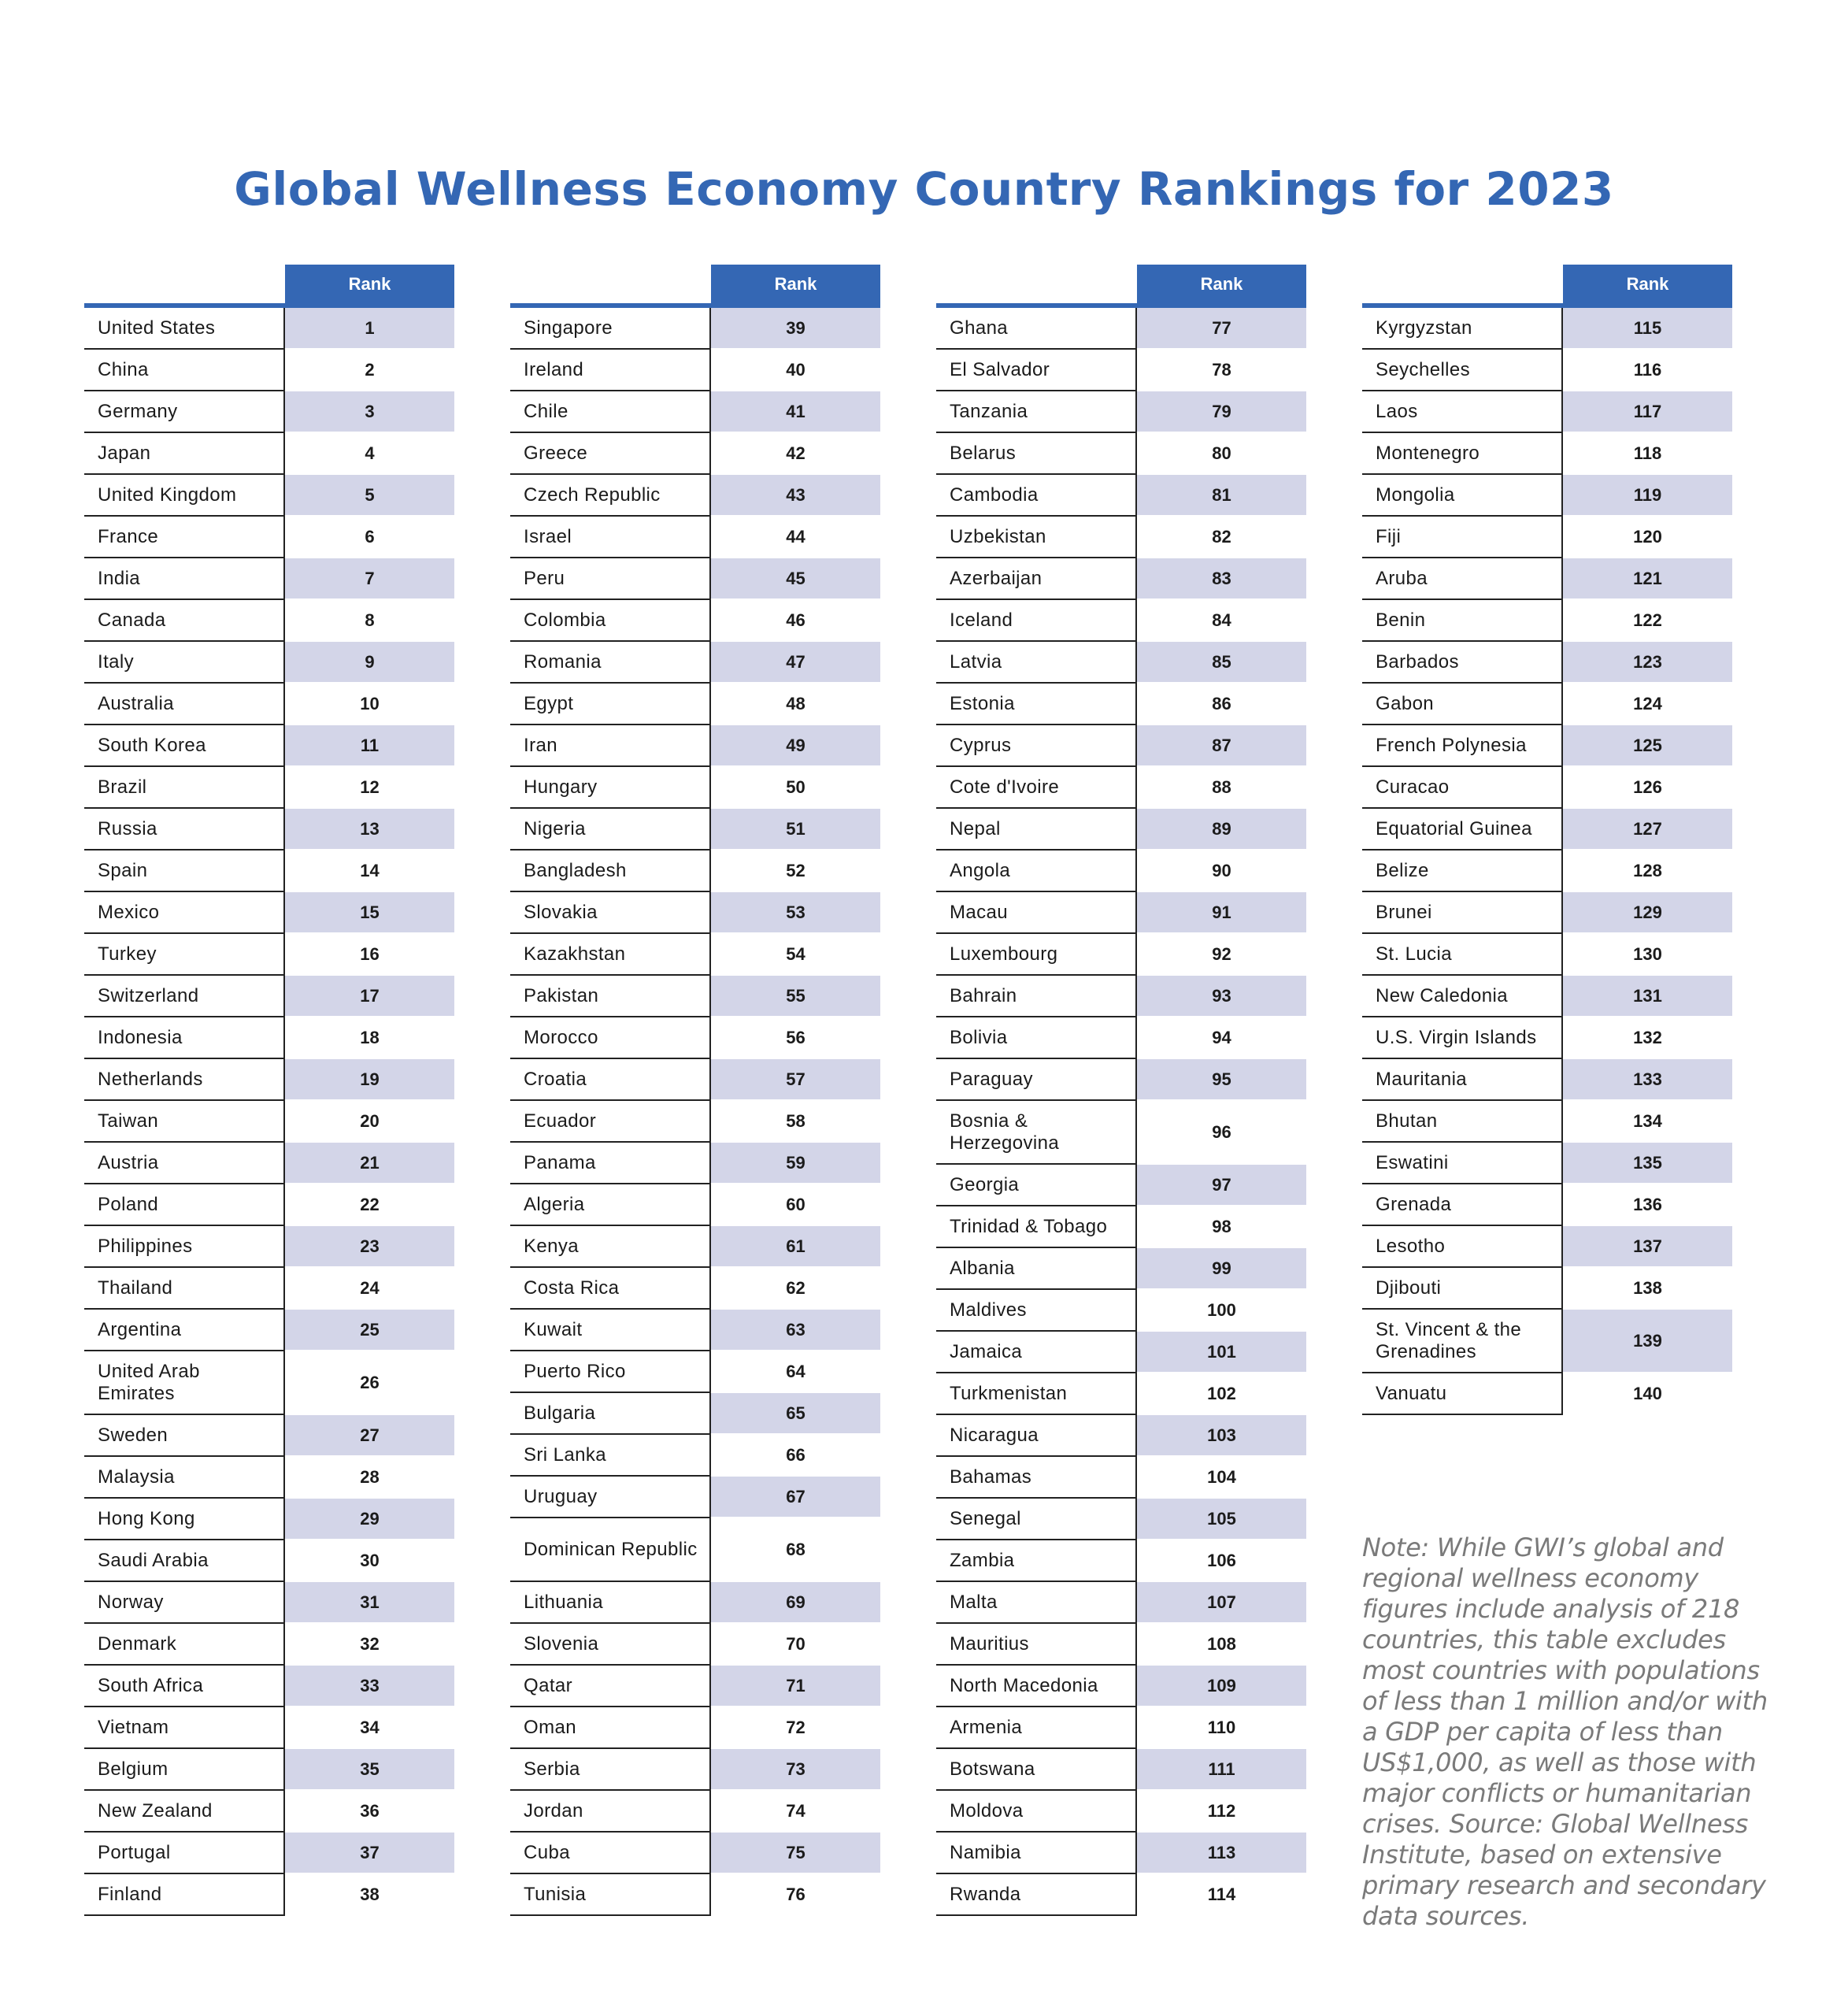 The height and width of the screenshot is (2016, 1848). I want to click on country-cell: Brunei, so click(1462, 912).